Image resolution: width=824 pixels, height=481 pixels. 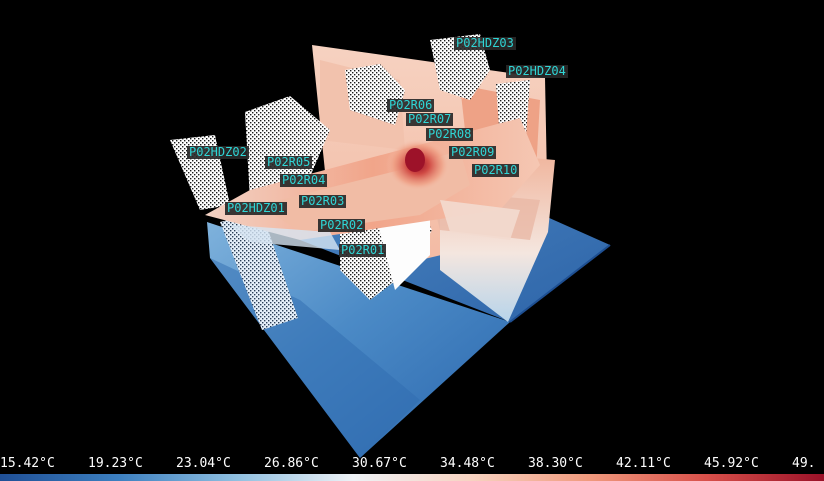 I want to click on probe-label-r03: P02R03, so click(x=323, y=201).